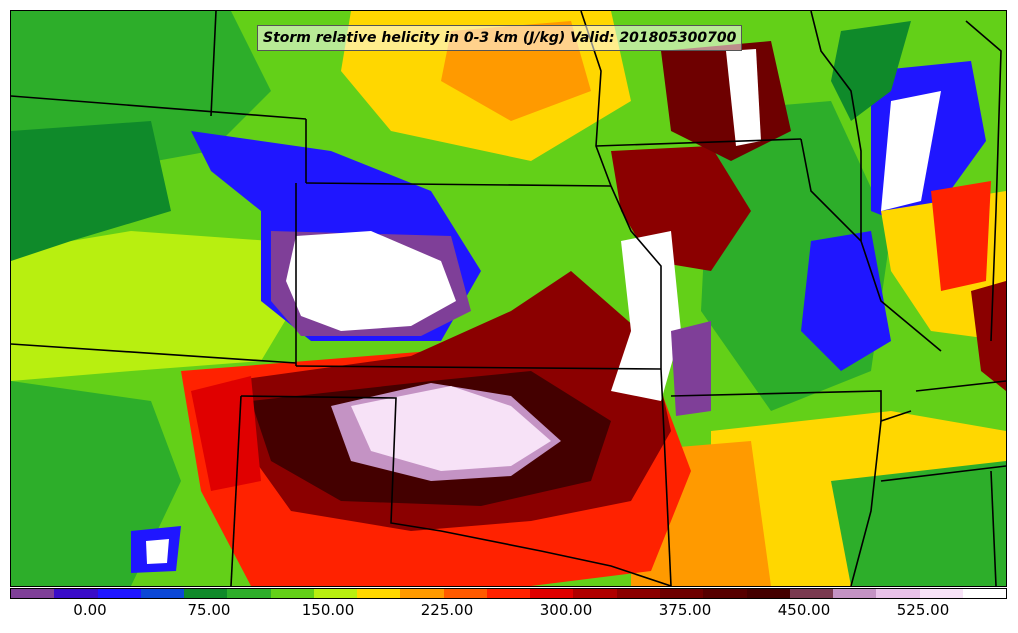 The width and height of the screenshot is (1018, 633). What do you see at coordinates (451, 428) in the screenshot?
I see `field-white-oklahoma` at bounding box center [451, 428].